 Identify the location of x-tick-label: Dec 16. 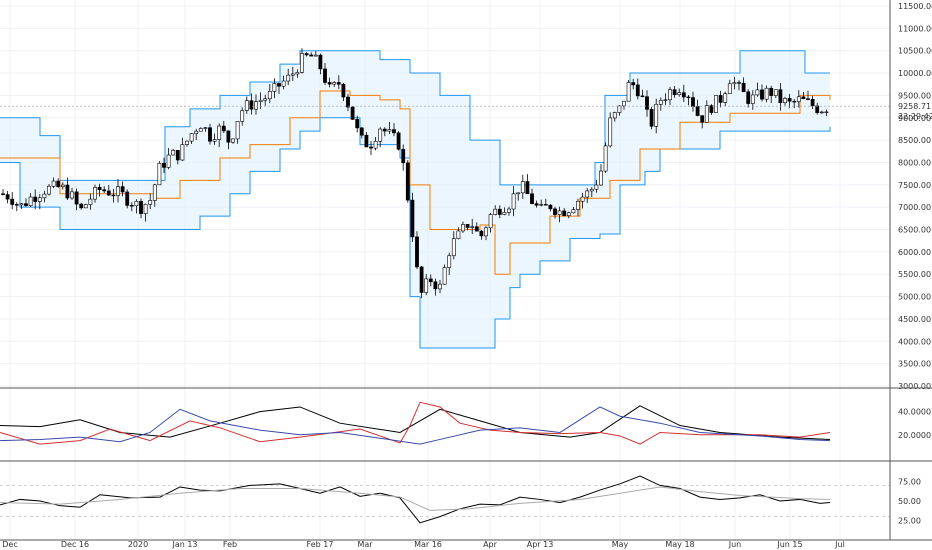
(75, 544).